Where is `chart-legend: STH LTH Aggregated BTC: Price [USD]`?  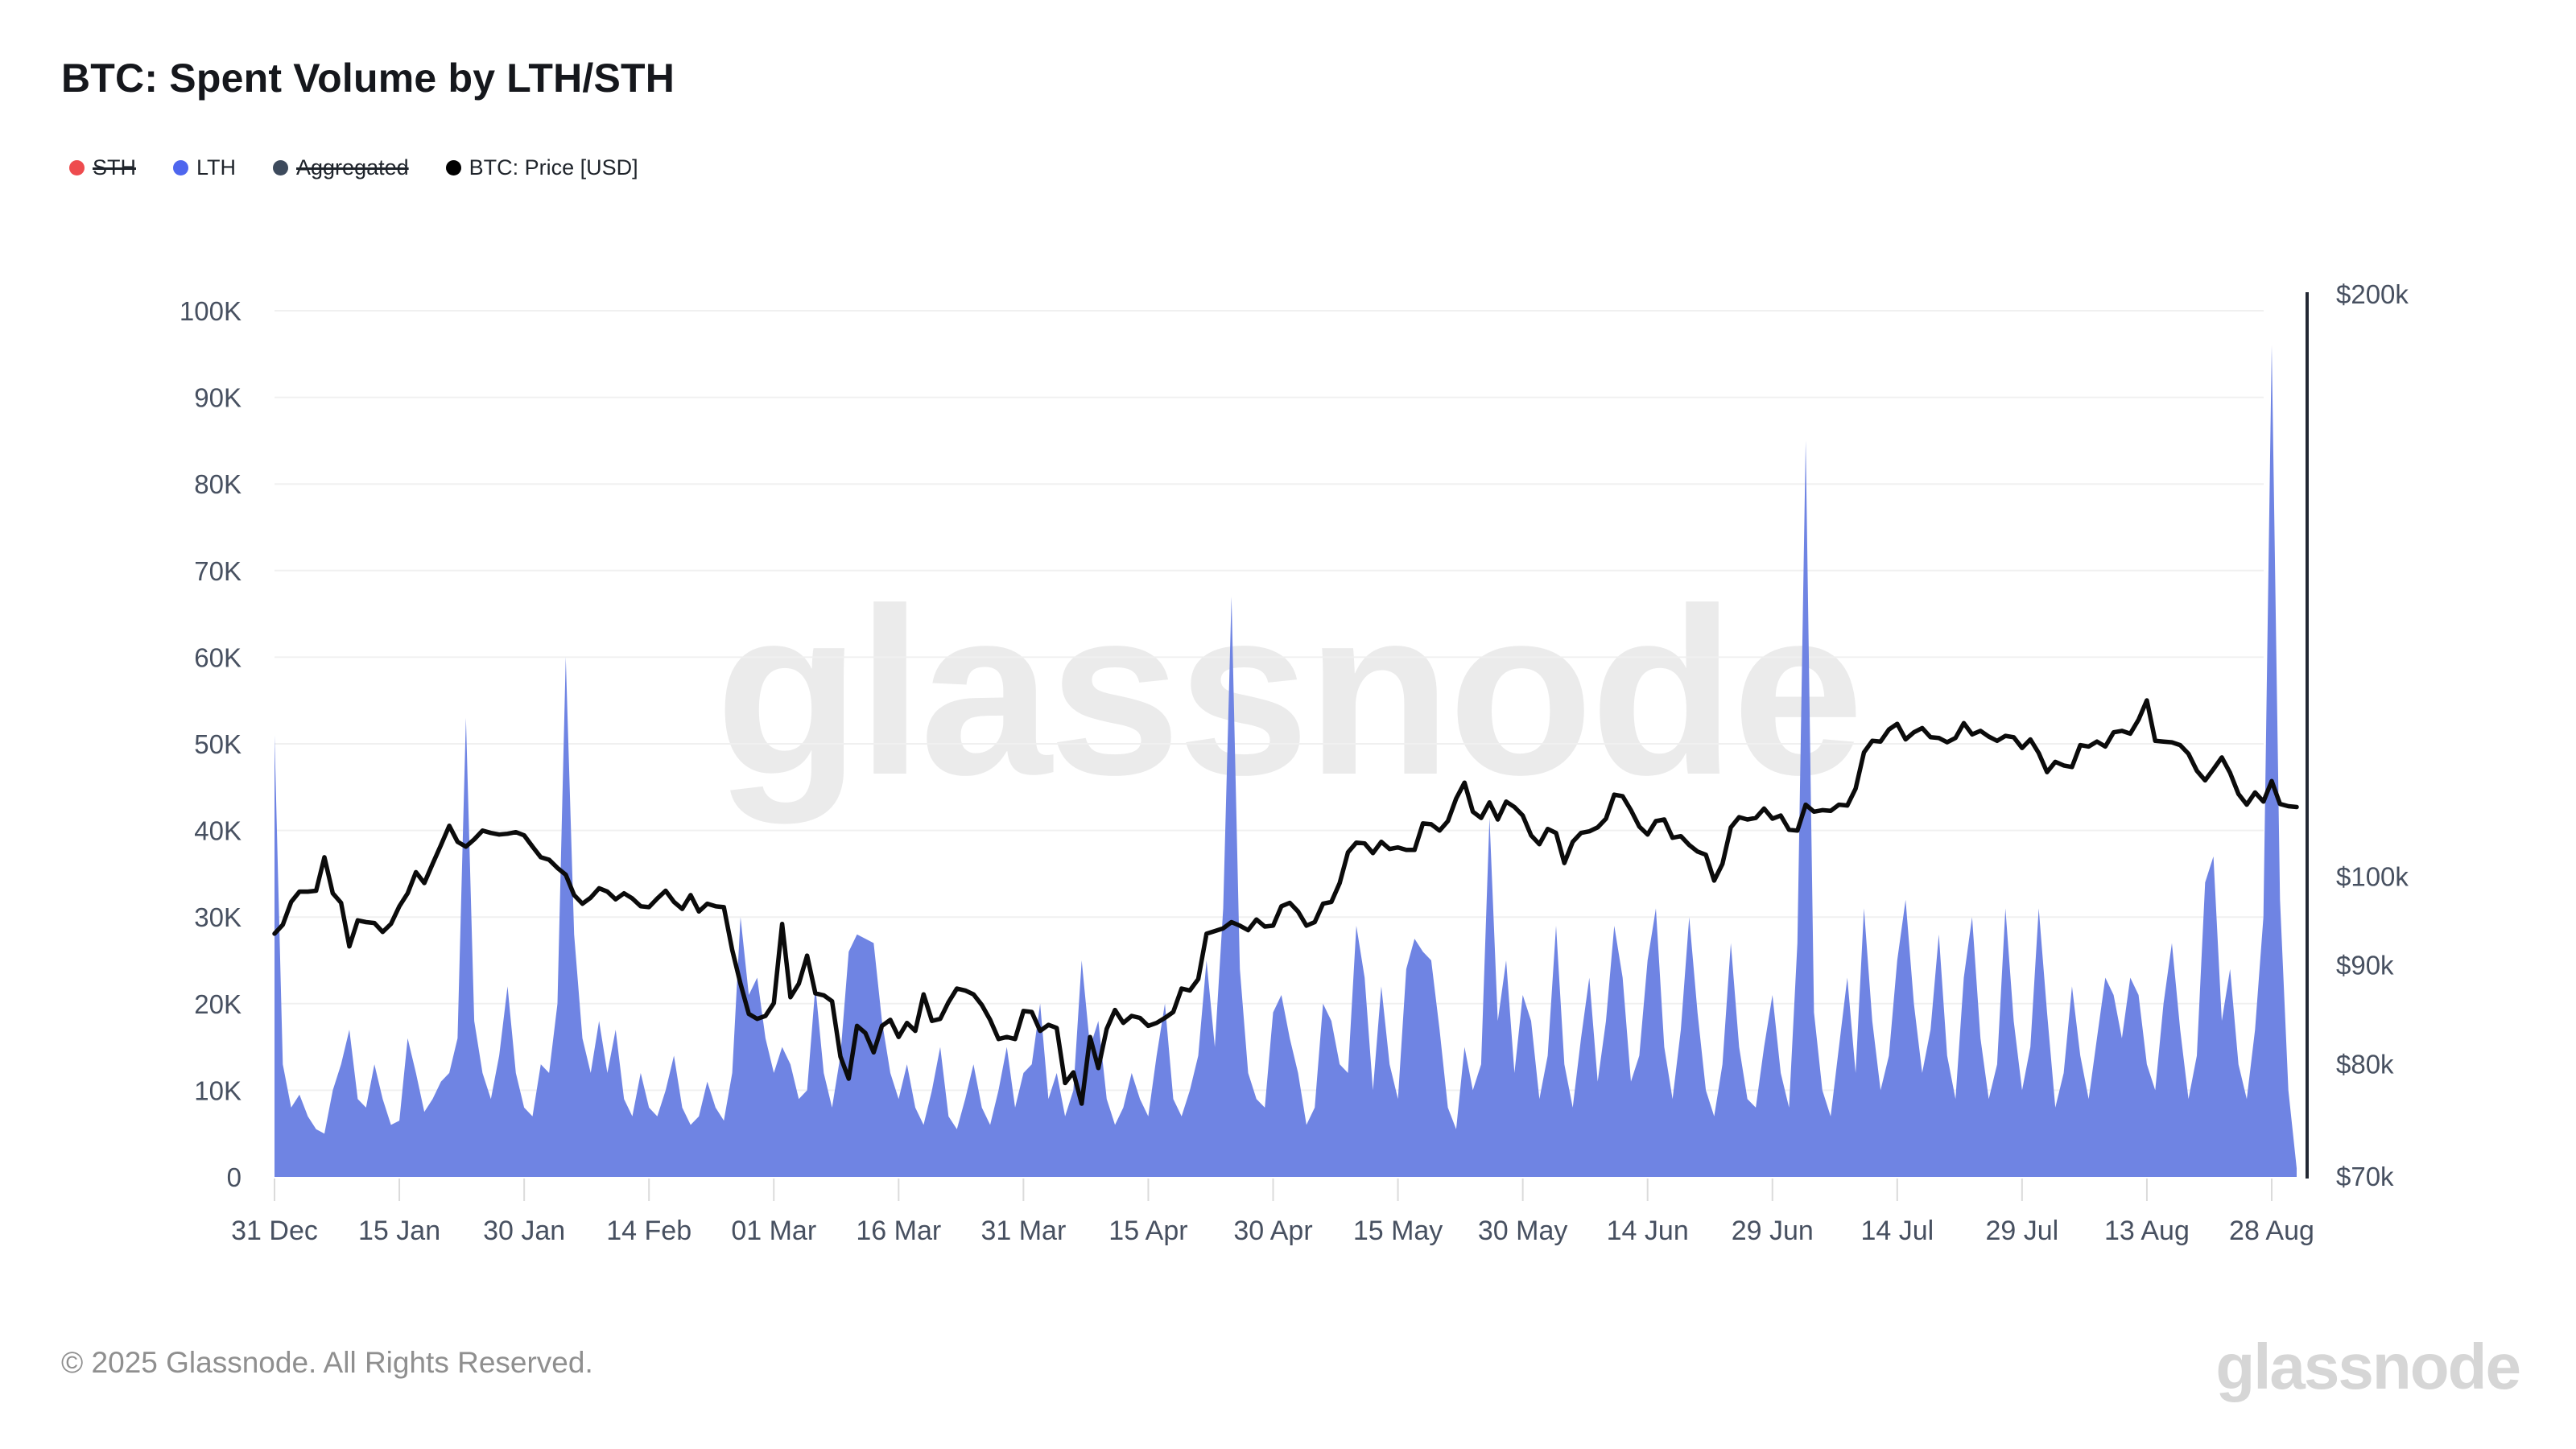
chart-legend: STH LTH Aggregated BTC: Price [USD] is located at coordinates (353, 167).